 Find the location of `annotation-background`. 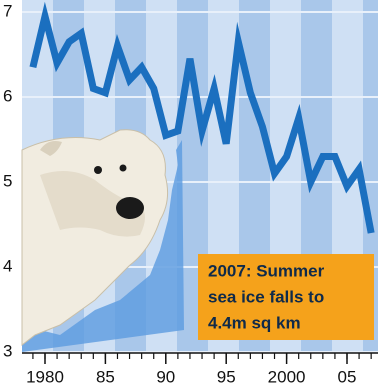

annotation-background is located at coordinates (286, 297).